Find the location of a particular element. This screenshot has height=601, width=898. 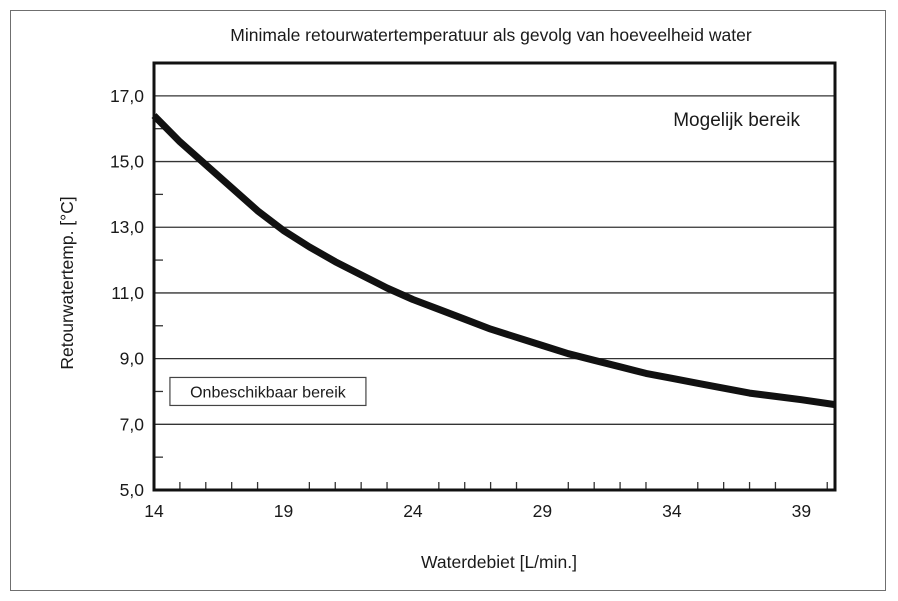

x-tick-labels: 14 19 24 29 34 39 is located at coordinates (477, 511).